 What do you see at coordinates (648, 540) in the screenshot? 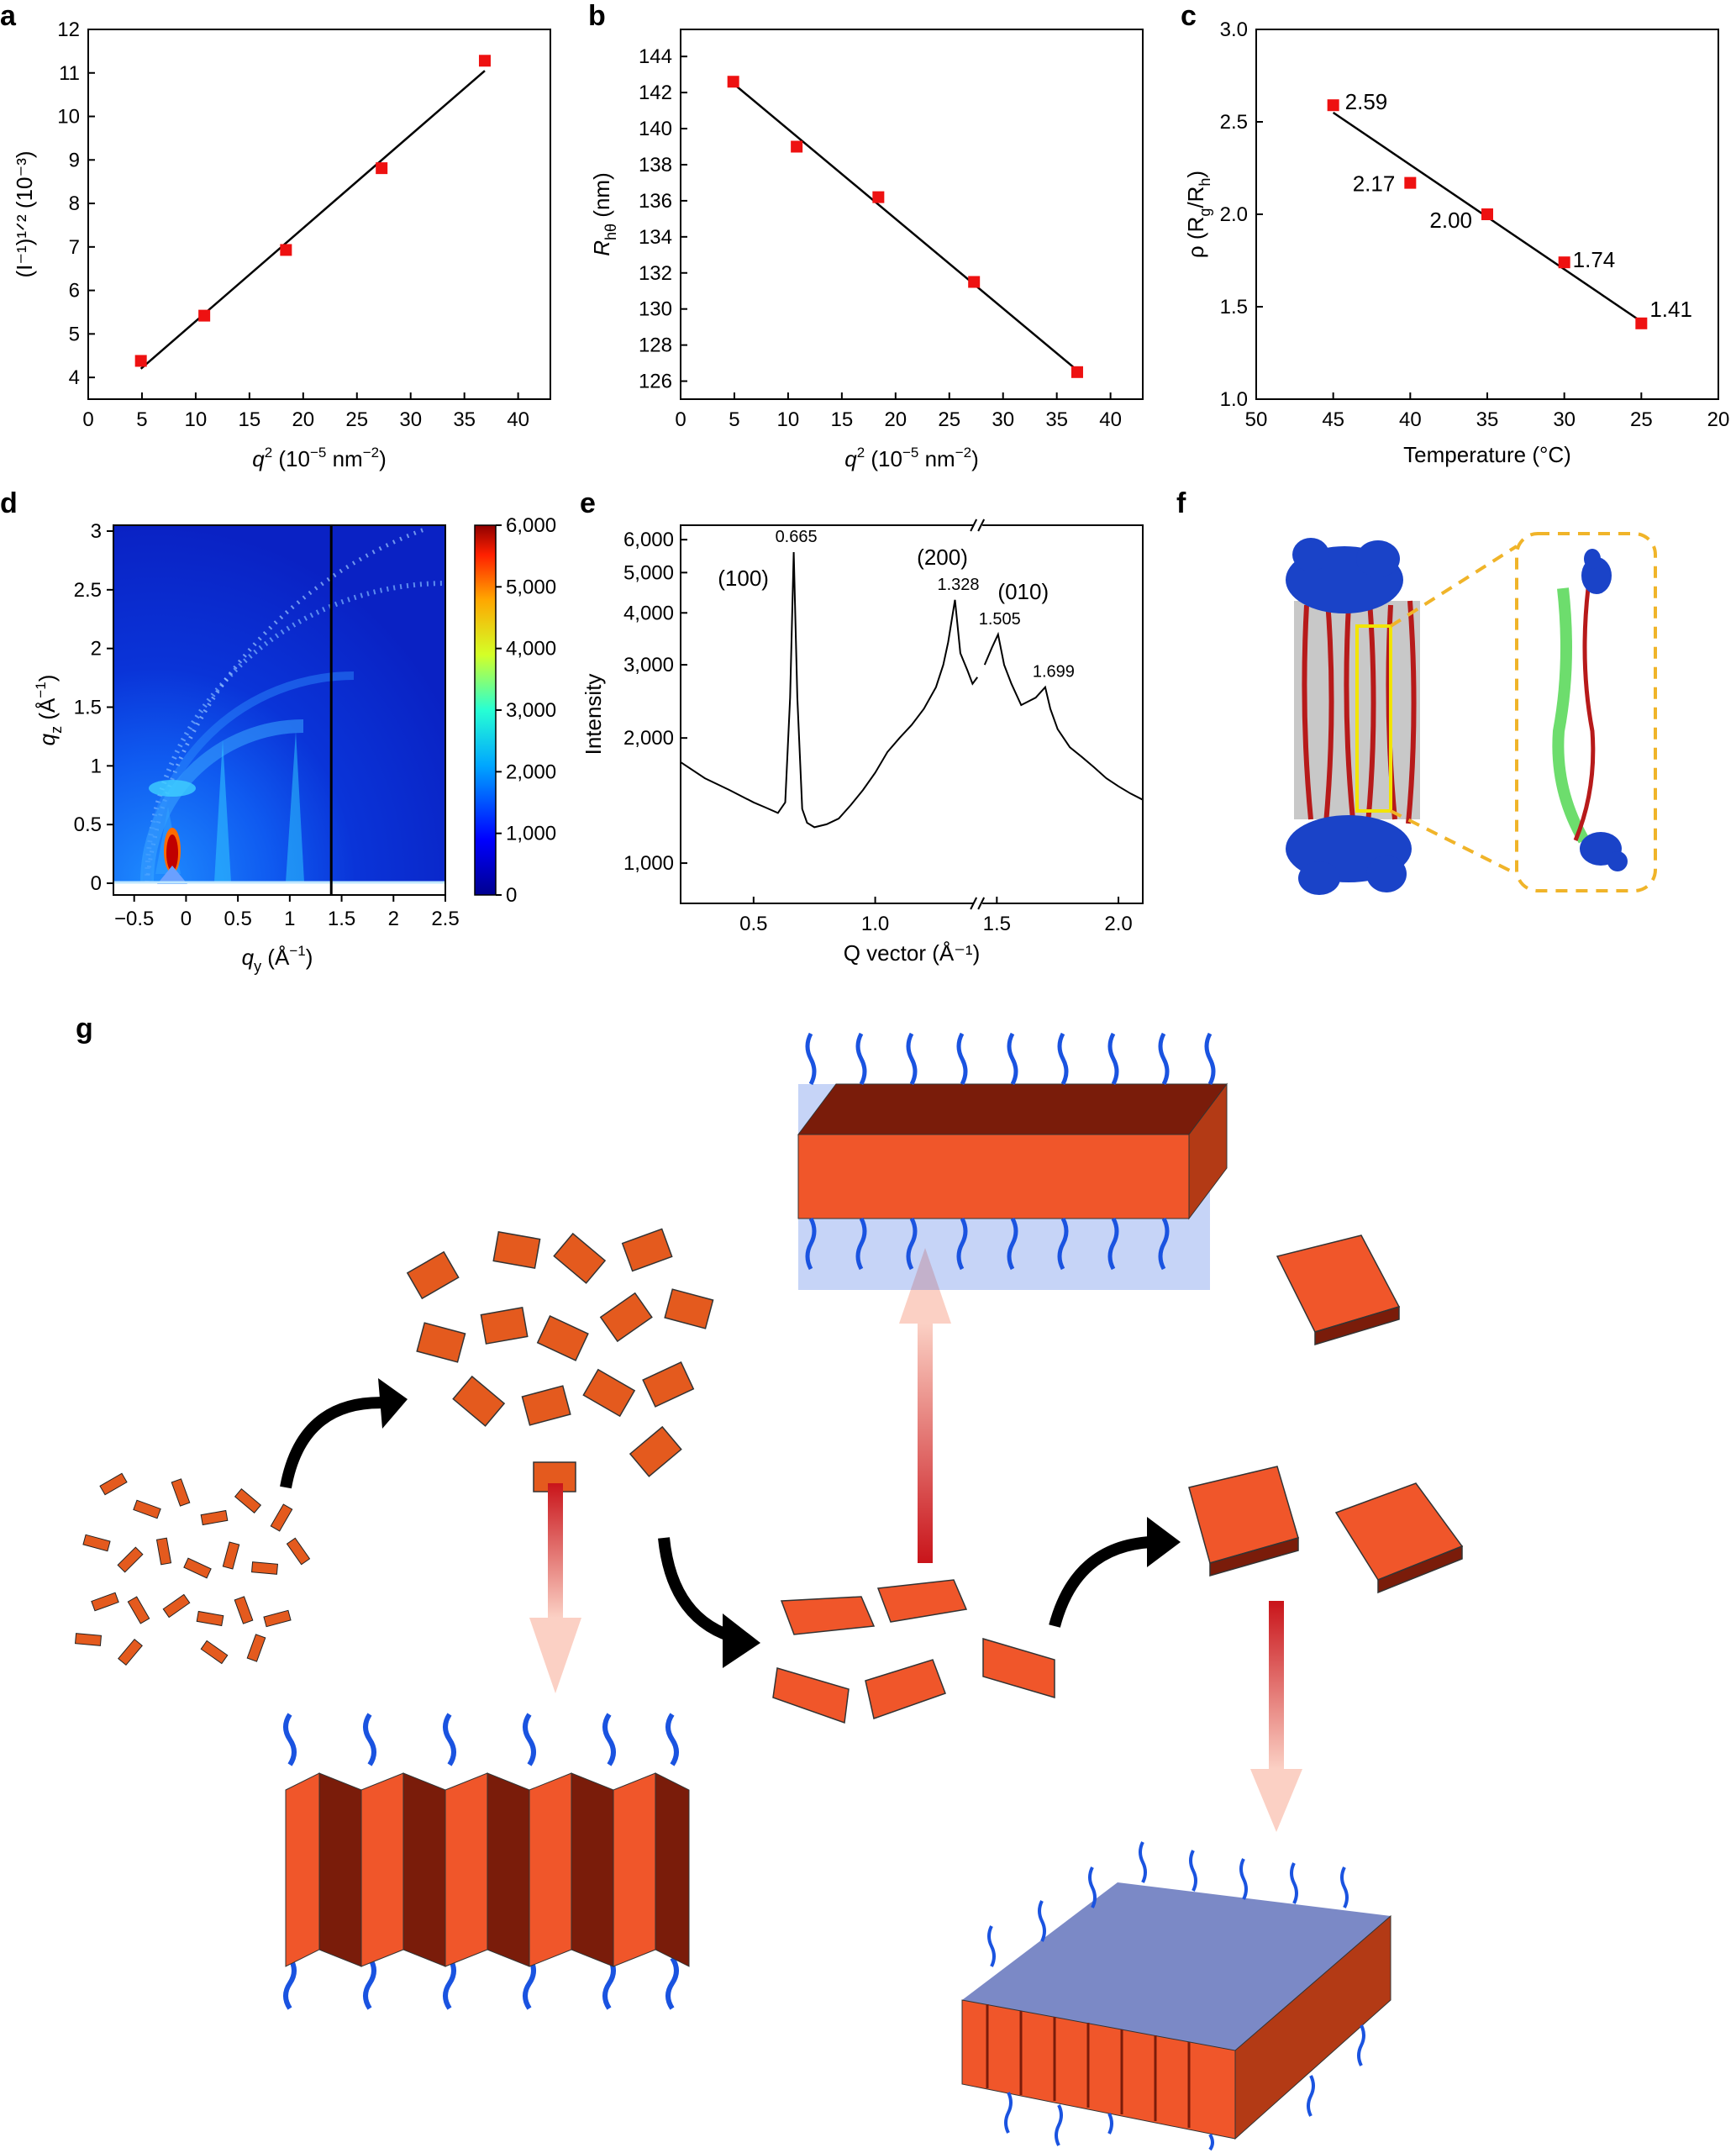
I see `y-tick-label: 6,000` at bounding box center [648, 540].